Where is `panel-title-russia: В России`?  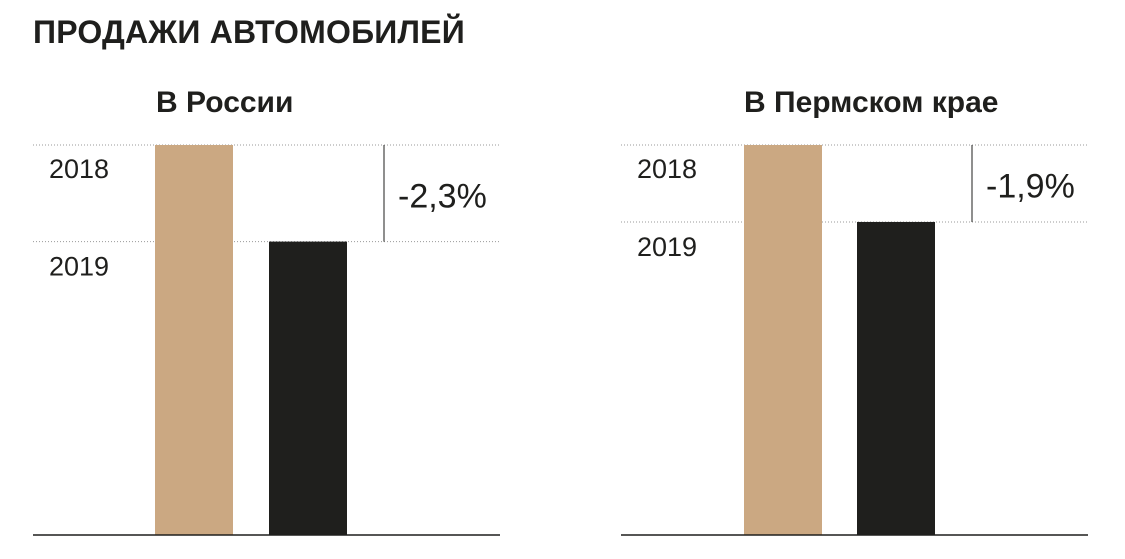 panel-title-russia: В России is located at coordinates (225, 102).